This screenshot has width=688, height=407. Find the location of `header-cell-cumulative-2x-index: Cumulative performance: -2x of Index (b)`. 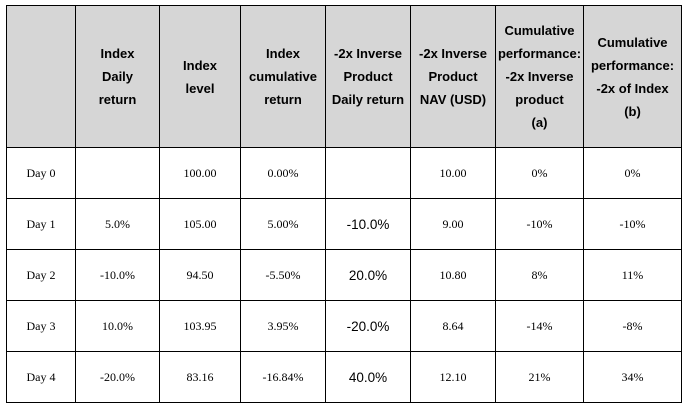

header-cell-cumulative-2x-index: Cumulative performance: -2x of Index (b) is located at coordinates (632, 76).